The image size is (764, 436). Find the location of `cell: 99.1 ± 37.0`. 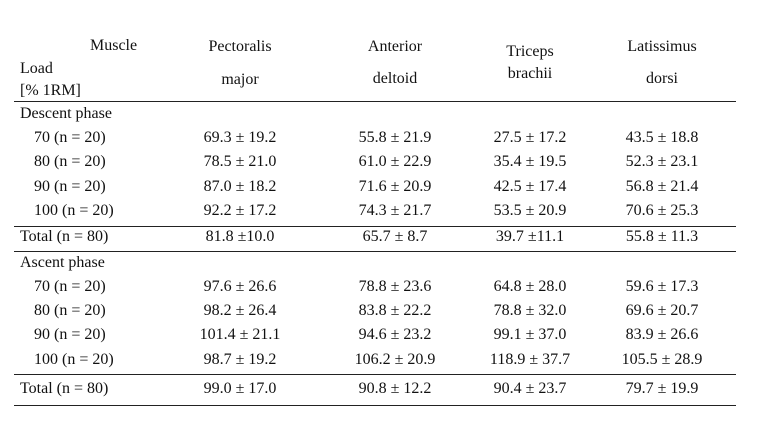

cell: 99.1 ± 37.0 is located at coordinates (530, 334).